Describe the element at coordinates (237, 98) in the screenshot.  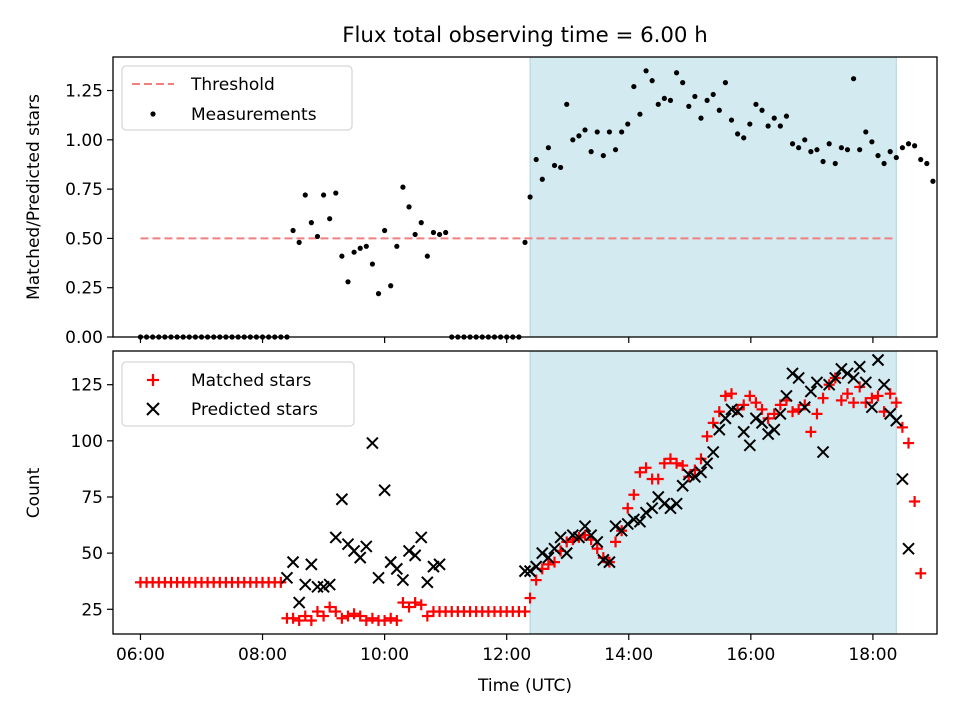
I see `top-legend: Threshold Measurements` at that location.